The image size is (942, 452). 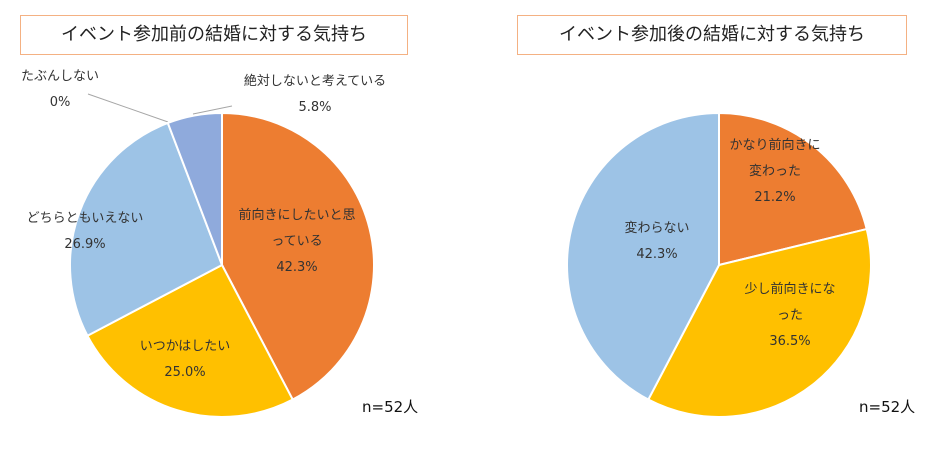 What do you see at coordinates (297, 228) in the screenshot?
I see `category-label: 前向きにしたいと思っている` at bounding box center [297, 228].